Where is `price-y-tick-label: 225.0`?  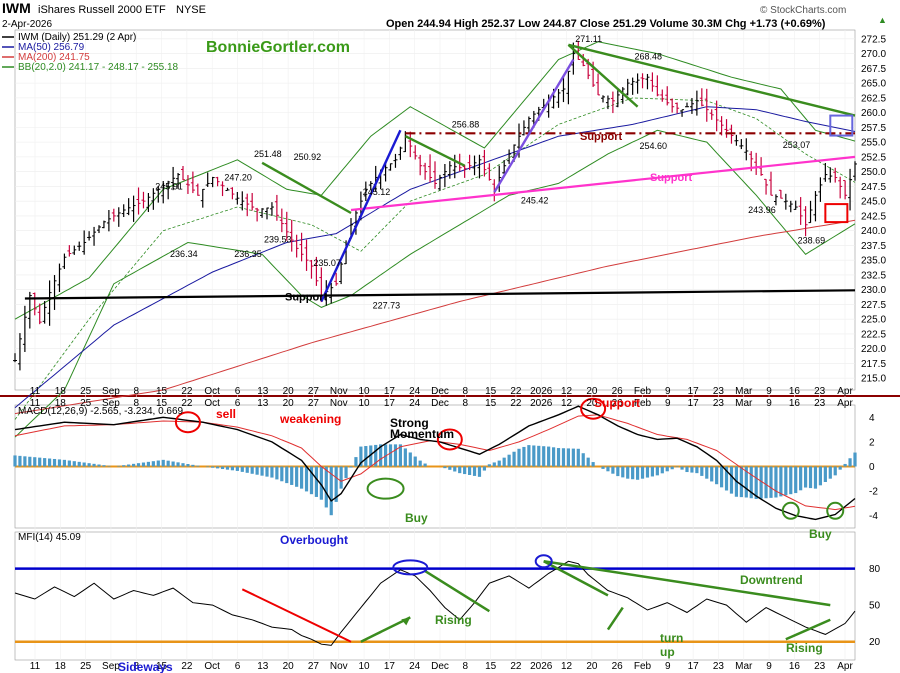 price-y-tick-label: 225.0 is located at coordinates (873, 320).